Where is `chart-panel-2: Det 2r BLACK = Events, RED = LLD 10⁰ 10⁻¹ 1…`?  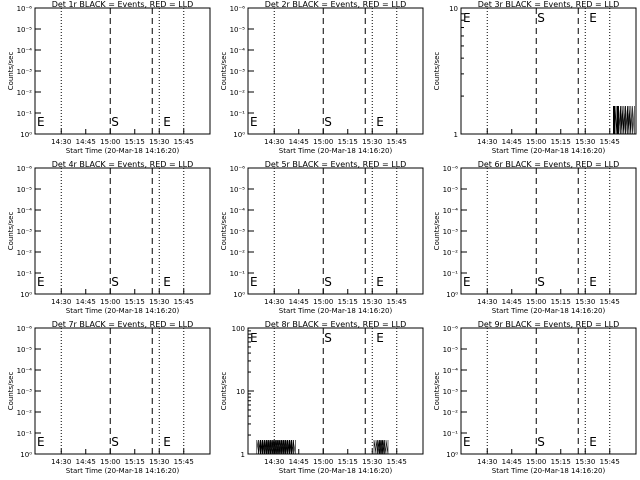
chart-panel-2: Det 2r BLACK = Events, RED = LLD 10⁰ 10⁻¹ 1… is located at coordinates (322, 77).